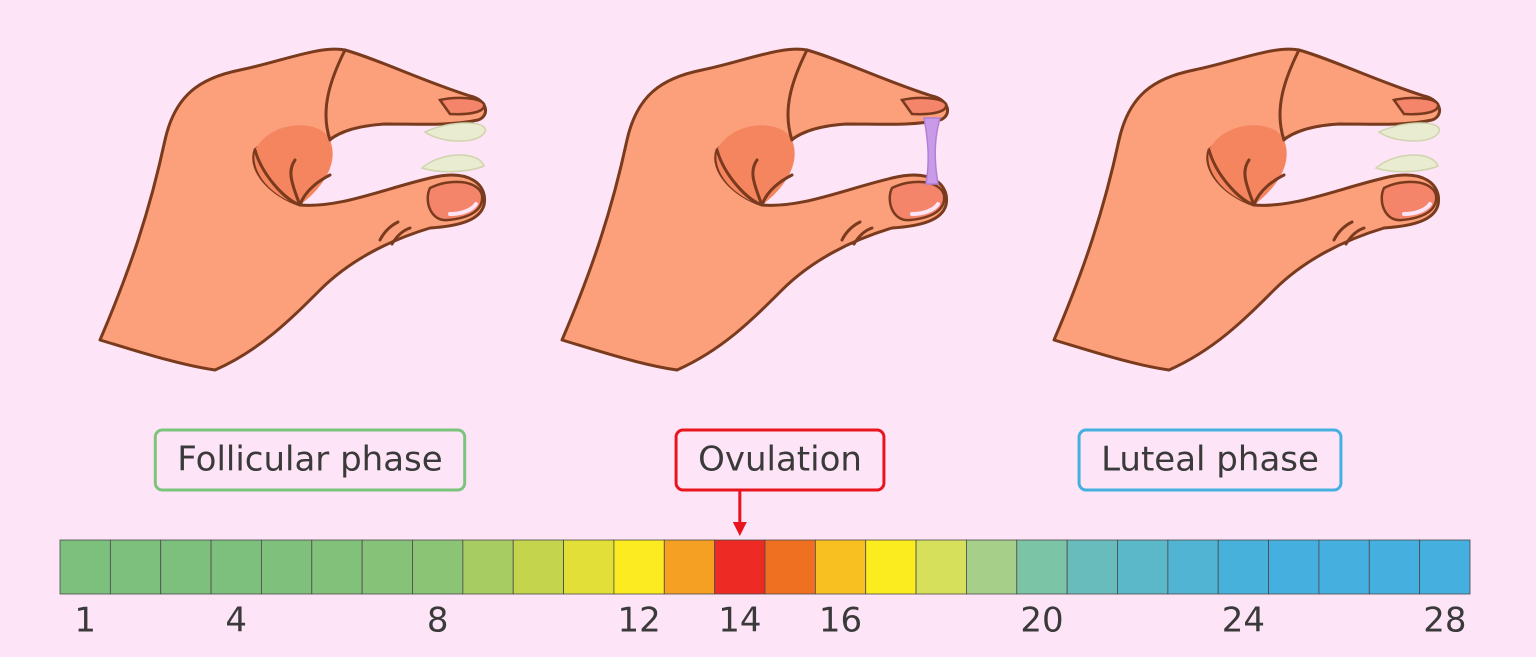 The height and width of the screenshot is (657, 1536). Describe the element at coordinates (739, 529) in the screenshot. I see `ovulation-arrowhead` at that location.